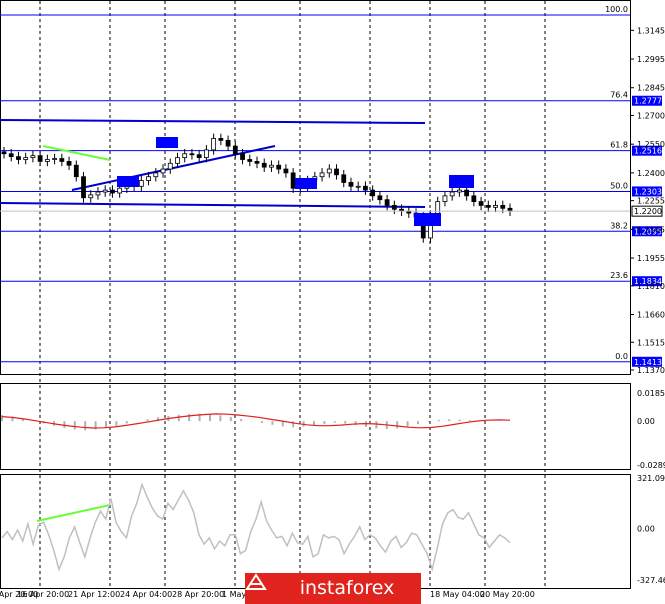 This screenshot has width=665, height=604. What do you see at coordinates (619, 275) in the screenshot?
I see `fib-level-label: 23.6` at bounding box center [619, 275].